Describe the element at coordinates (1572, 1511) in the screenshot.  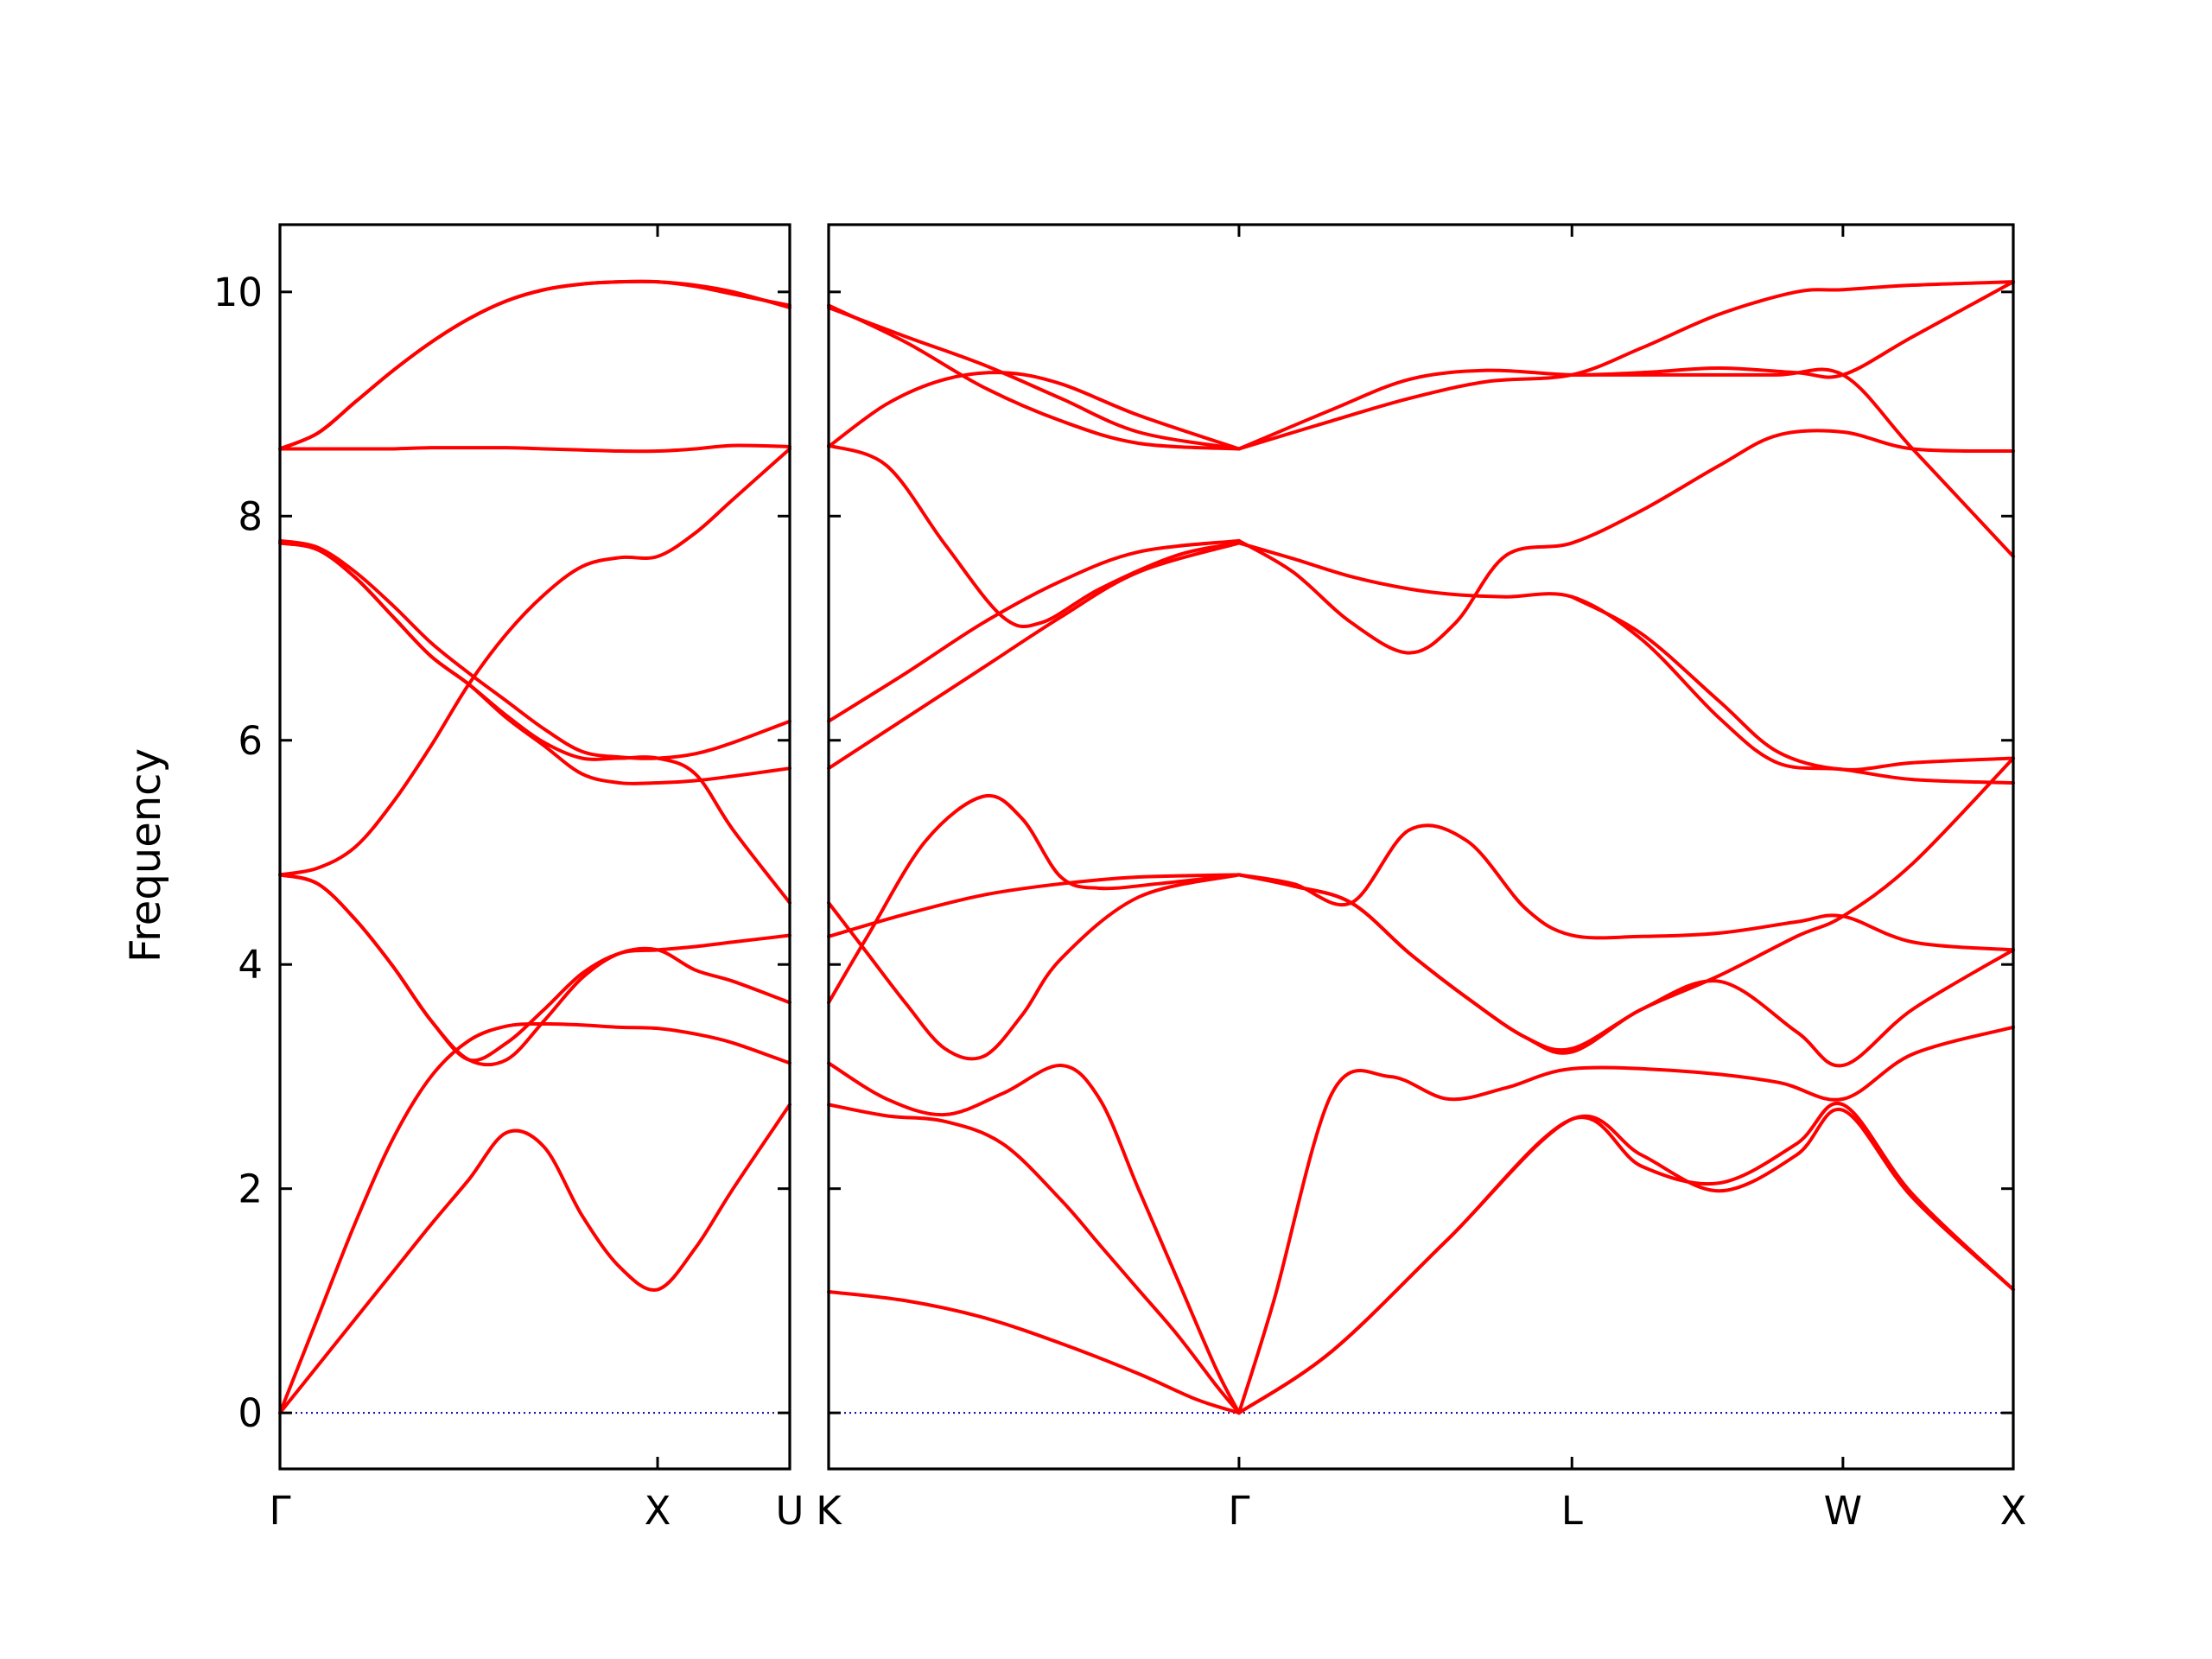
I see `right-x-tick-label: L` at that location.